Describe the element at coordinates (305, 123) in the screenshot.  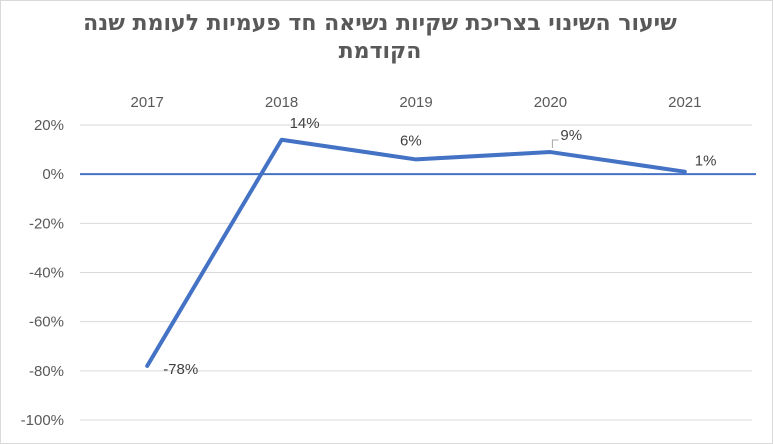
I see `data-label: 14%` at that location.